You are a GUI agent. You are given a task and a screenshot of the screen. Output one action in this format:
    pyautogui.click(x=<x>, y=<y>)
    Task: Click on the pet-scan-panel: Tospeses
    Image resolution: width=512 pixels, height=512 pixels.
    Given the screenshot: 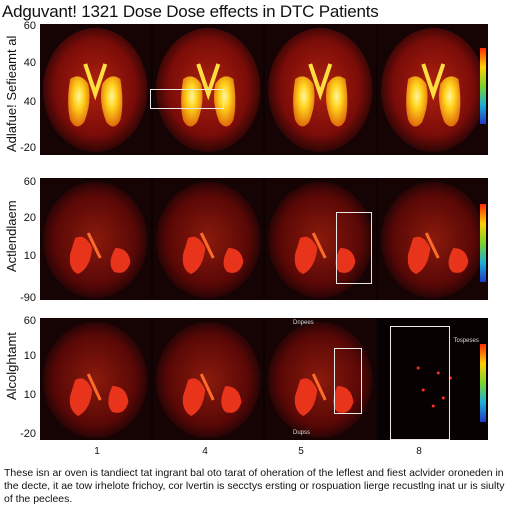 What is the action you would take?
    pyautogui.click(x=432, y=379)
    